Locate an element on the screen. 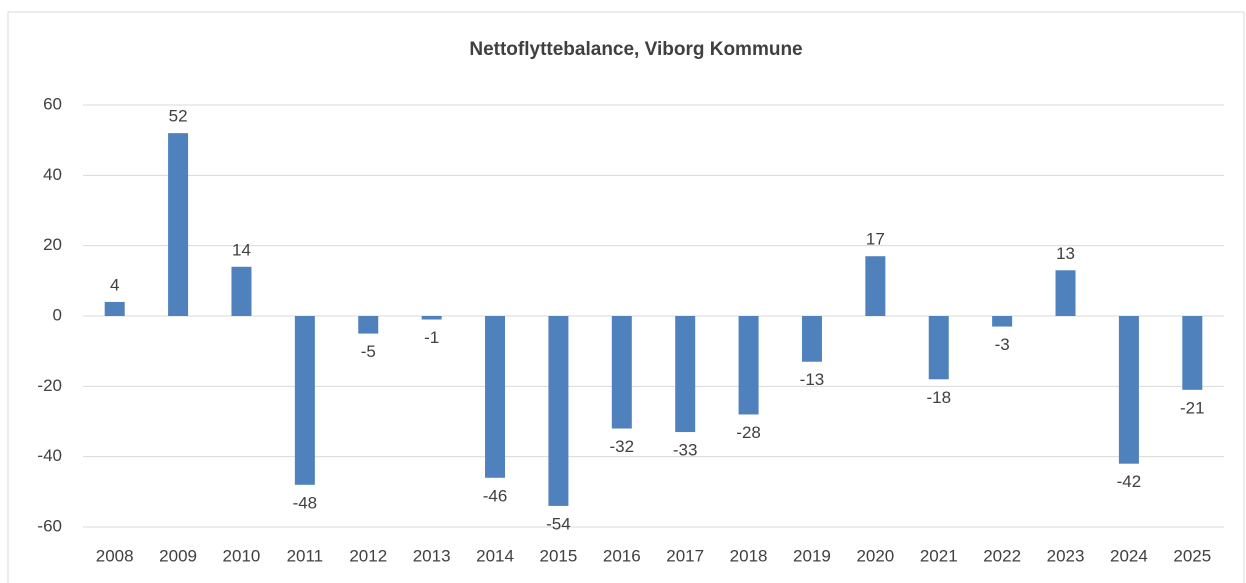 The width and height of the screenshot is (1246, 583). x-tick-label: 2023 is located at coordinates (1066, 555).